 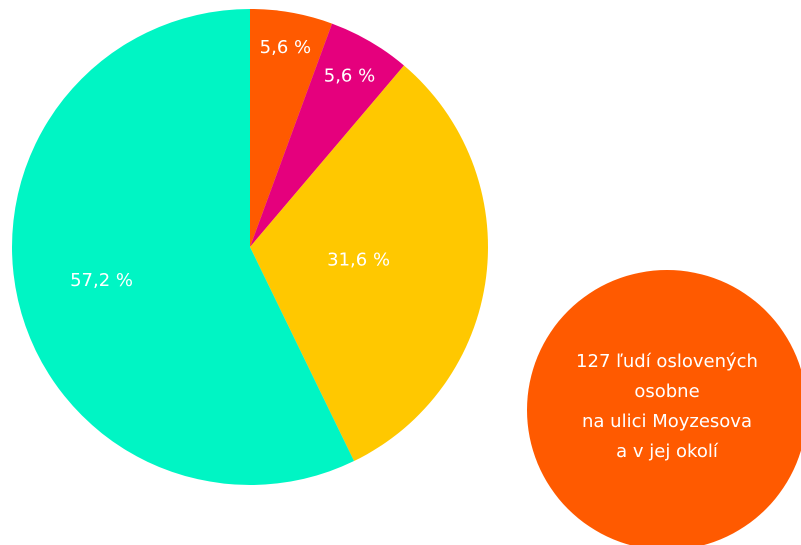 What do you see at coordinates (667, 361) in the screenshot?
I see `annotation-text: 127 ľudí oslovených` at bounding box center [667, 361].